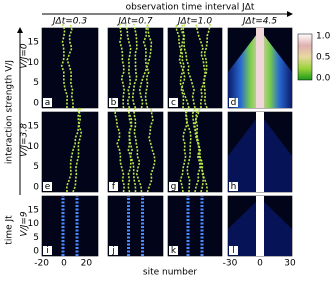  Describe the element at coordinates (259, 22) in the screenshot. I see `column-title: JΔt=4.5` at that location.